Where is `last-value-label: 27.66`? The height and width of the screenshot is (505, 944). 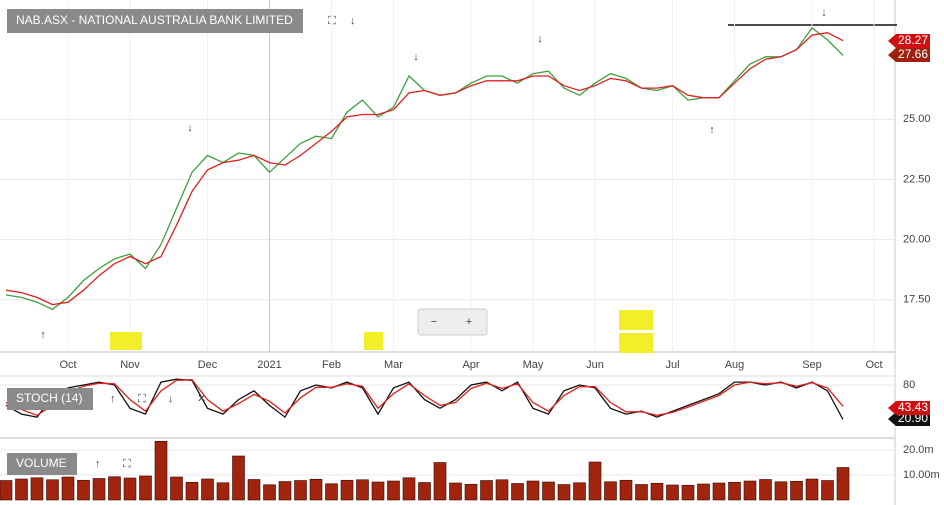
last-value-label: 27.66 is located at coordinates (913, 54).